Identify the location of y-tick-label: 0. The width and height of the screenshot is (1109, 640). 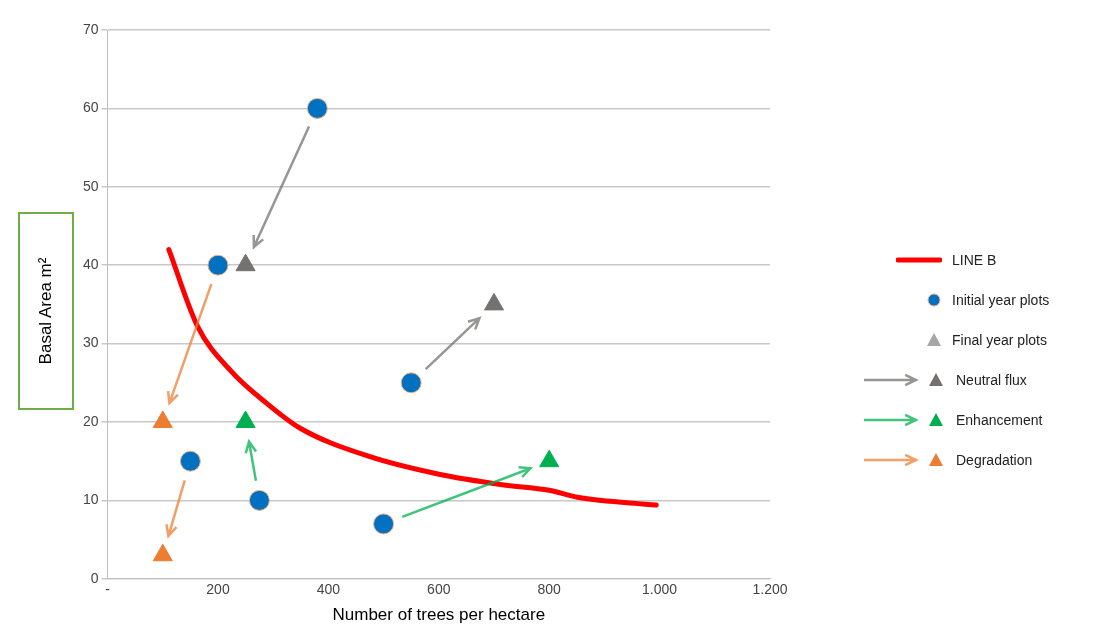
(94, 577).